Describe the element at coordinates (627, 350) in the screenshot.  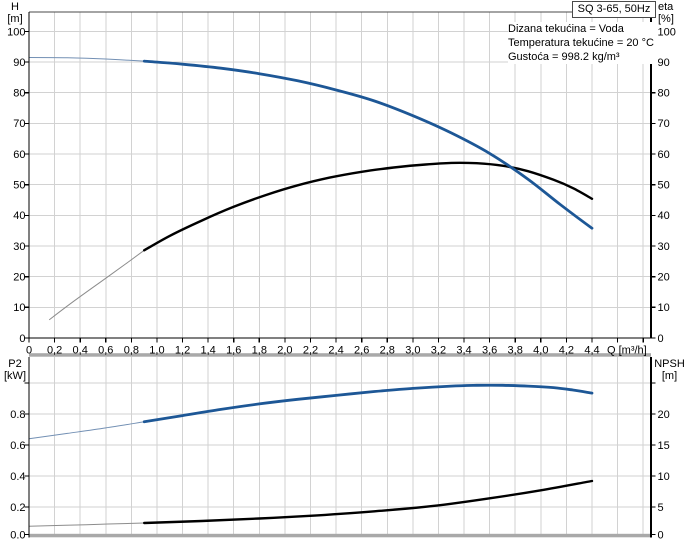
I see `q-axis-unit-label: Q [m³/h]` at that location.